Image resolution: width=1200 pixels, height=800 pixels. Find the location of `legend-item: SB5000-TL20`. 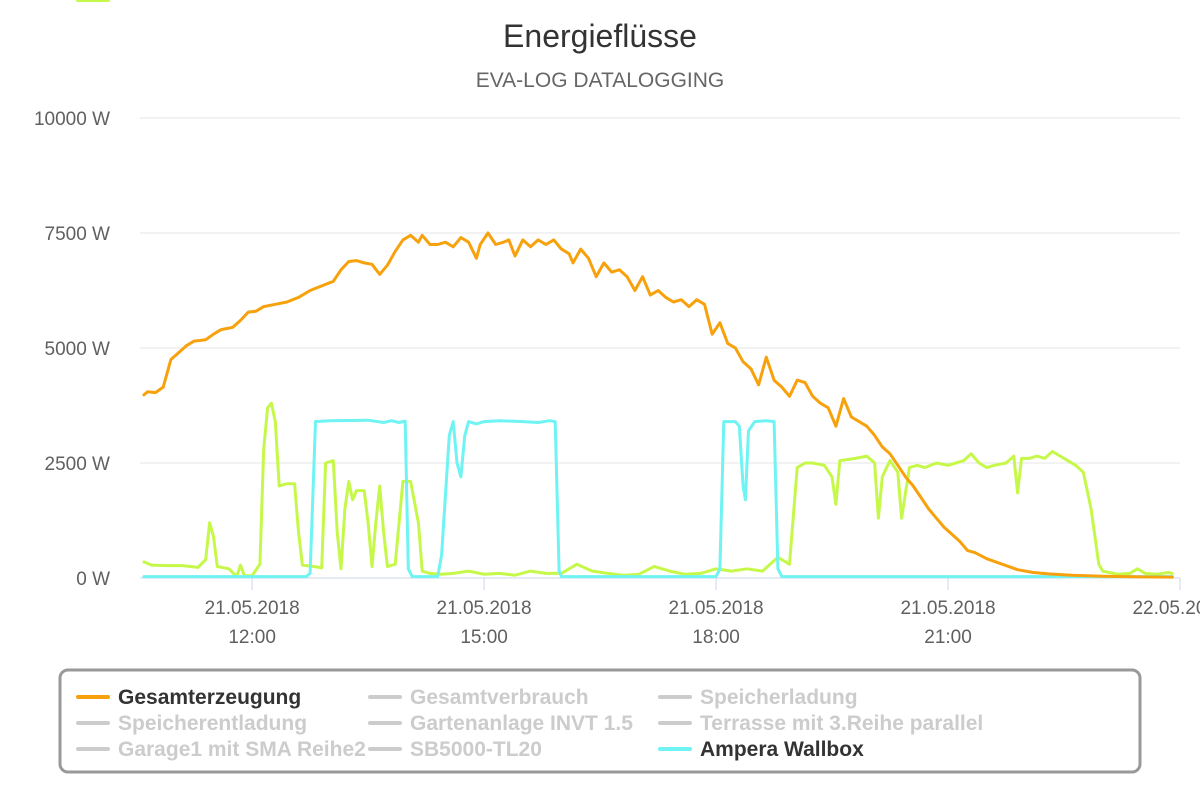

legend-item: SB5000-TL20 is located at coordinates (455, 749).